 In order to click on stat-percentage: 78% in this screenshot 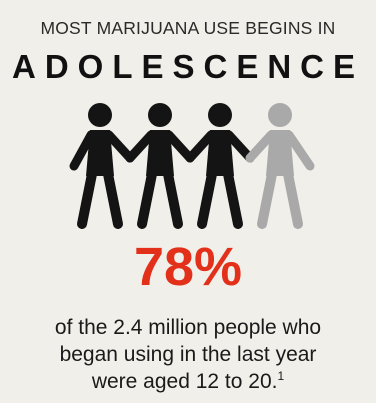, I will do `click(188, 267)`.